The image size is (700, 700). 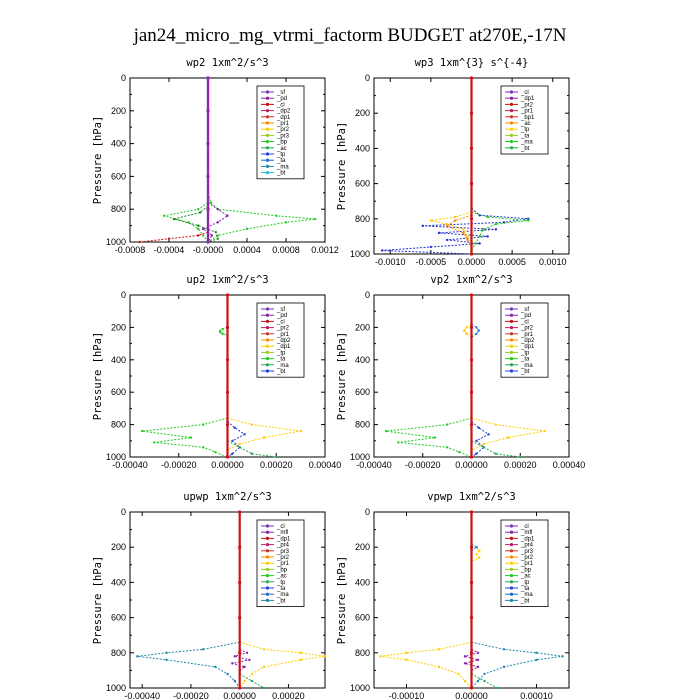 What do you see at coordinates (227, 497) in the screenshot?
I see `panel-title: upwp 1xm^2/s^3` at bounding box center [227, 497].